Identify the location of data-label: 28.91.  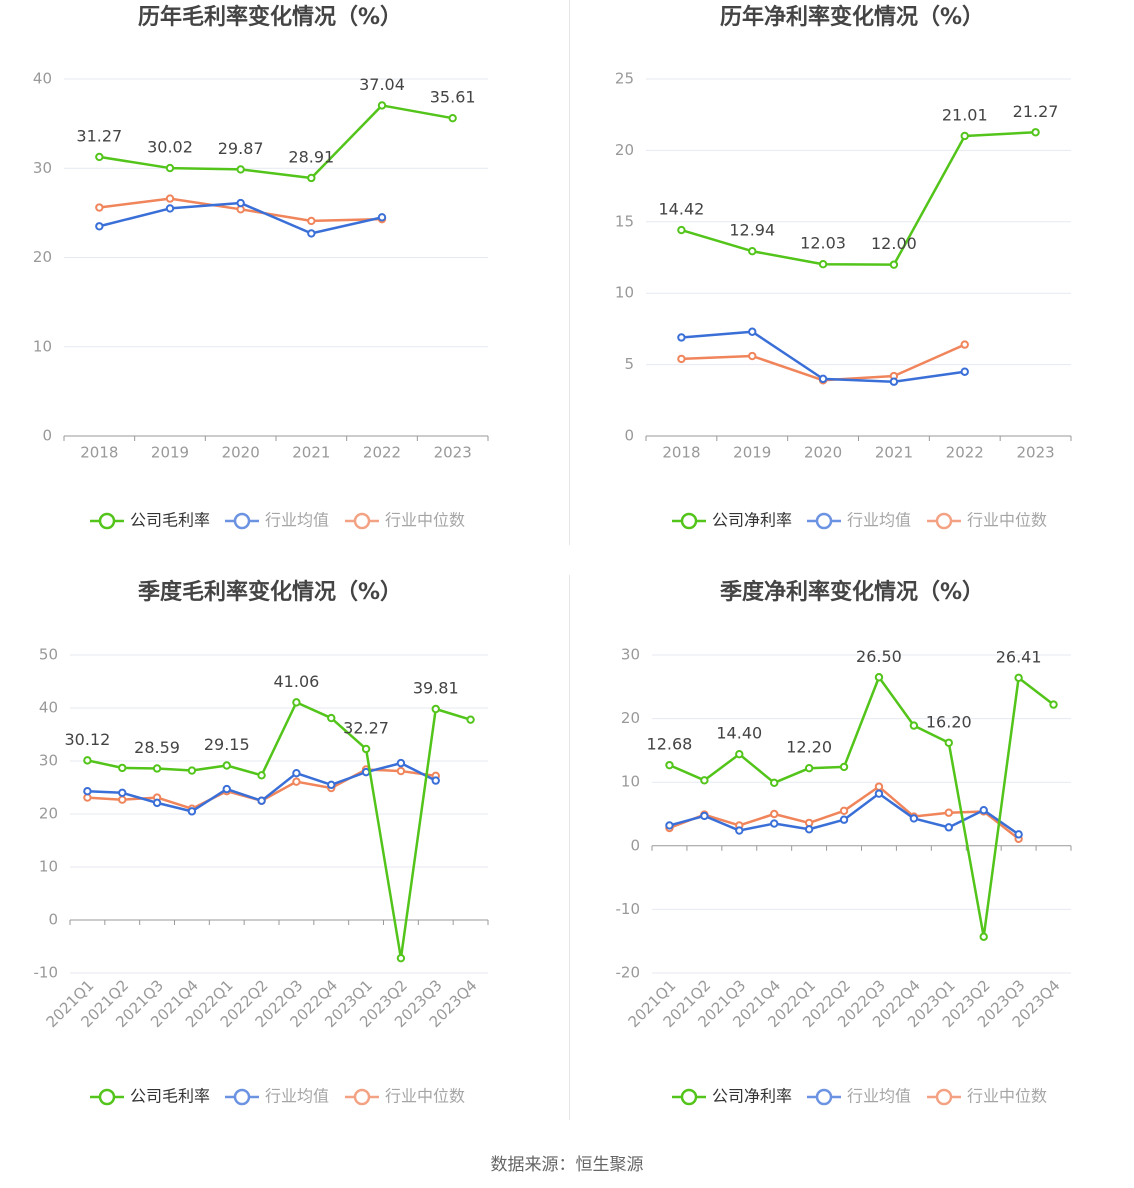
(311, 156).